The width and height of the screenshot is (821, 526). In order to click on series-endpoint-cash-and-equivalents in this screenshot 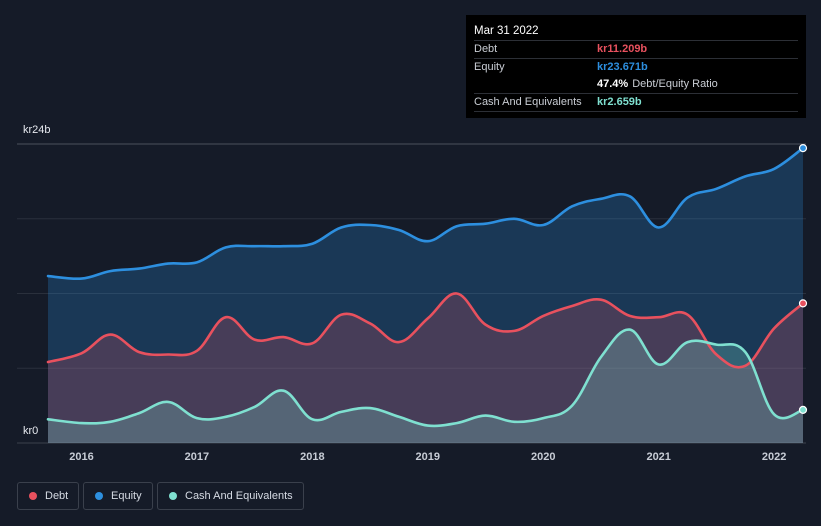, I will do `click(803, 409)`.